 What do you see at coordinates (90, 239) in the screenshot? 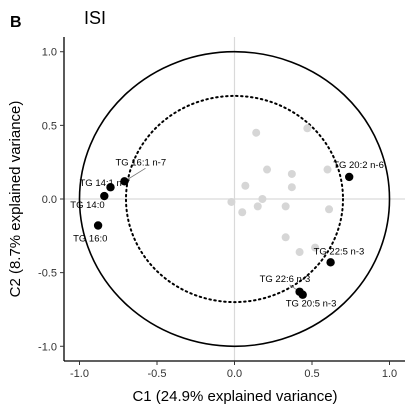
I see `point-label: TG 16:0` at bounding box center [90, 239].